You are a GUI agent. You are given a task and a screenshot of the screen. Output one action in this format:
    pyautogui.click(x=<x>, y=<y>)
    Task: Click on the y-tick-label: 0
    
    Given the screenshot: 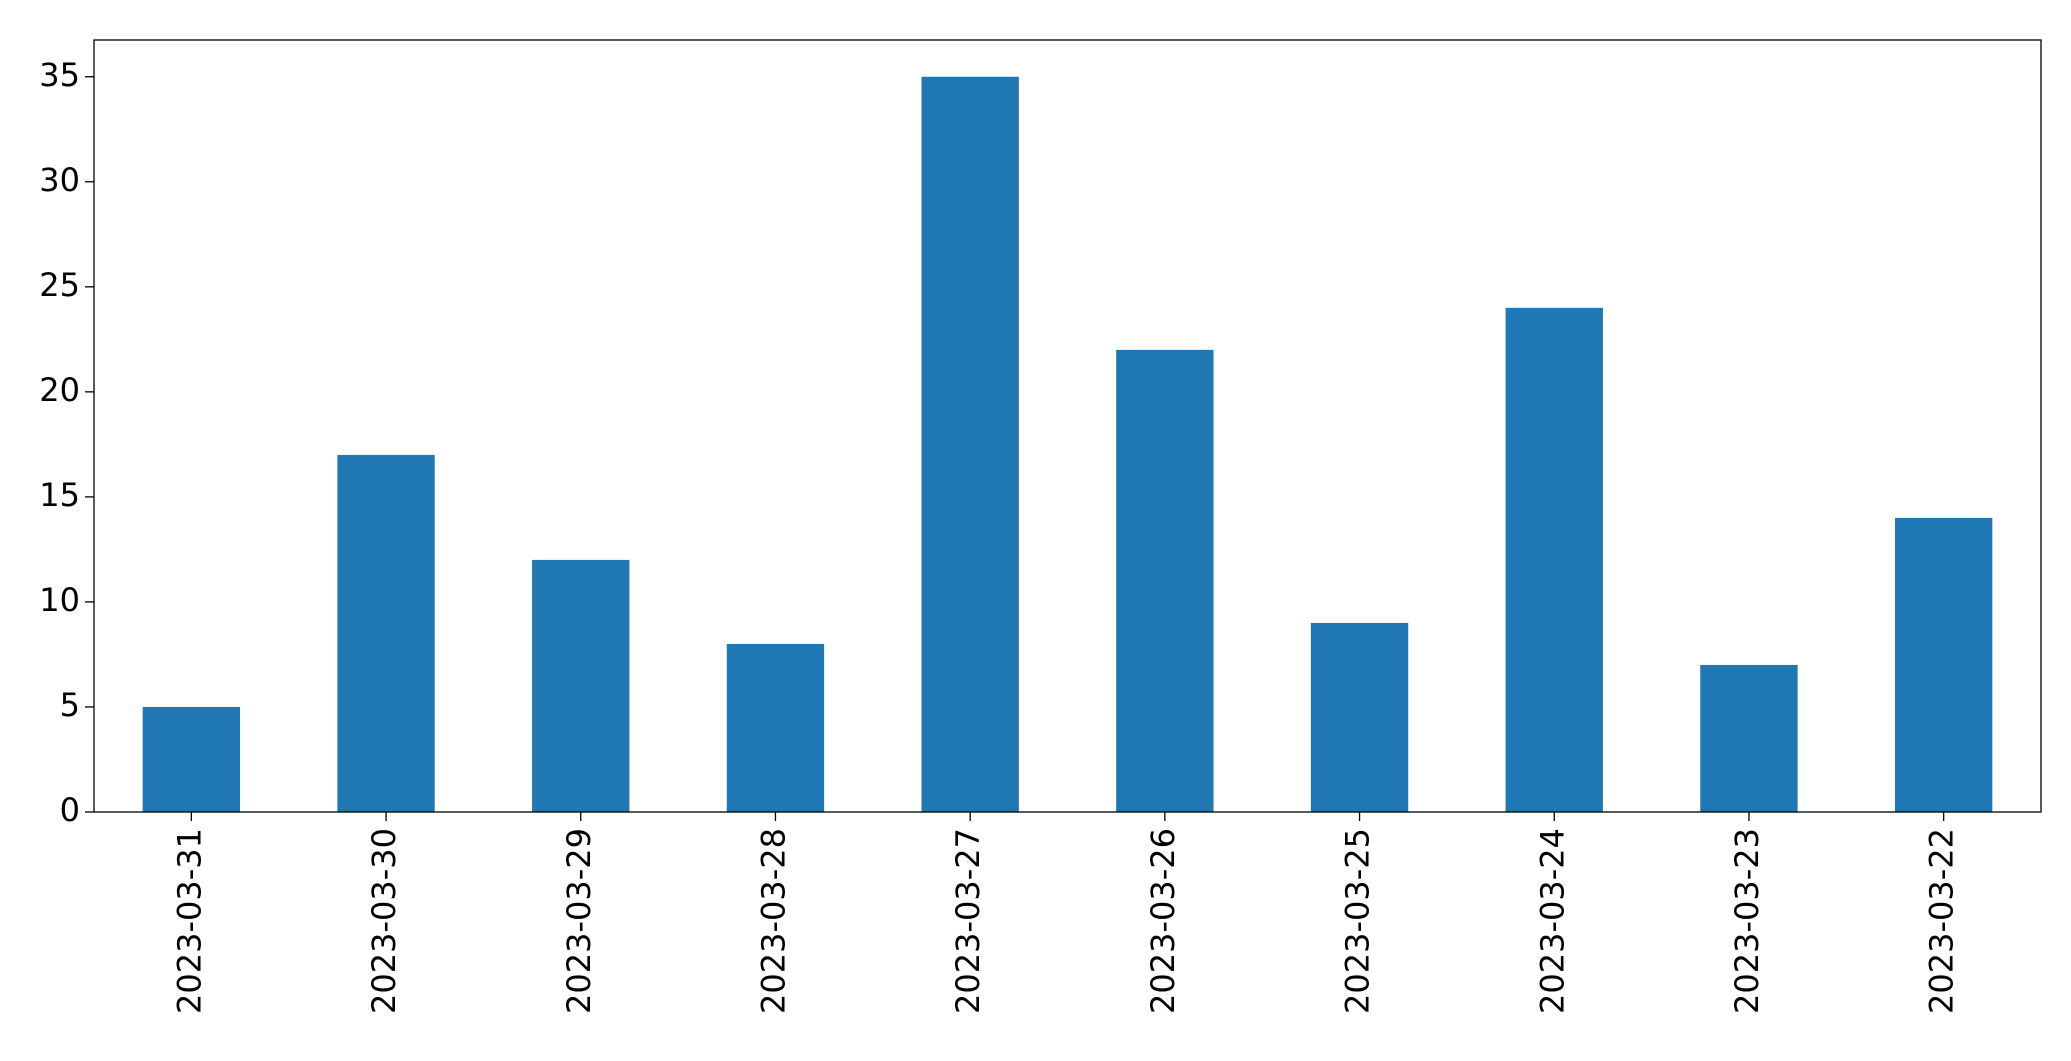 What is the action you would take?
    pyautogui.click(x=70, y=810)
    